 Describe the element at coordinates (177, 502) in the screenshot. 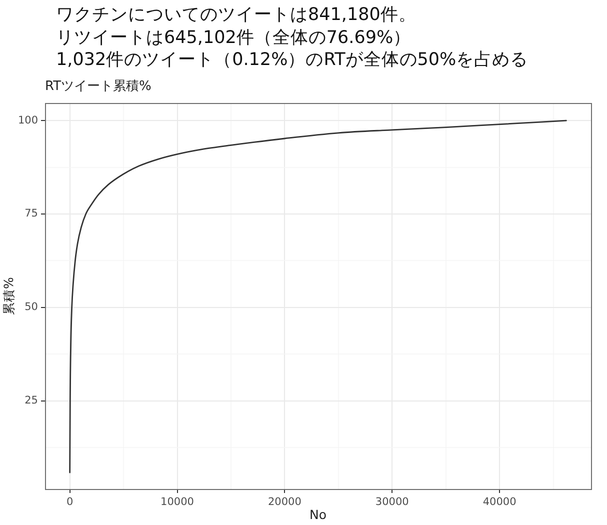

I see `x-tick-label: 10000` at that location.